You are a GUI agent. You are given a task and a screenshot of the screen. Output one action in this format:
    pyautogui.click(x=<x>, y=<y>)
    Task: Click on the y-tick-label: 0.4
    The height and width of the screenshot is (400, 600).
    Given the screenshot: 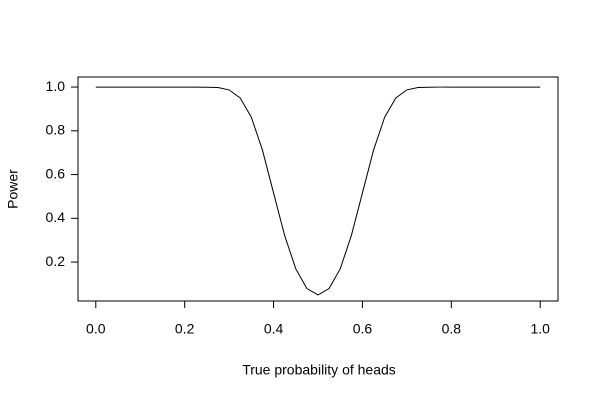 What is the action you would take?
    pyautogui.click(x=56, y=217)
    